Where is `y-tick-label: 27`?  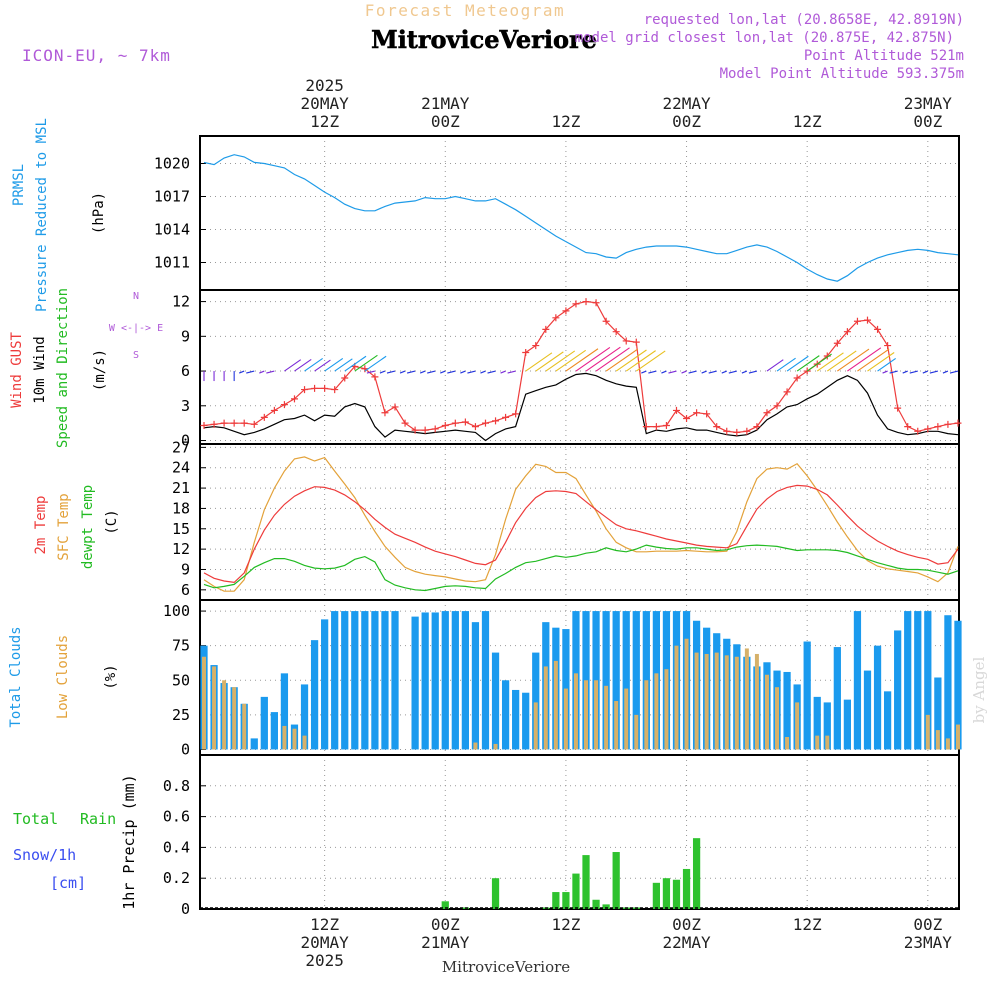 y-tick-label: 27 is located at coordinates (181, 447).